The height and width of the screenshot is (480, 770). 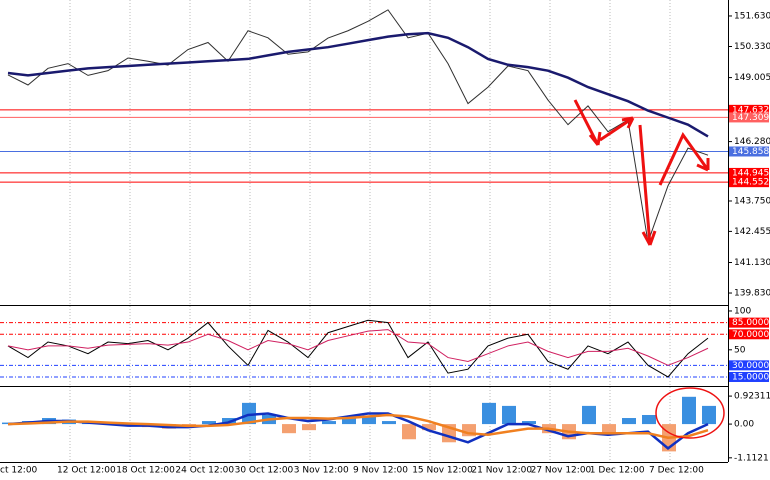 I want to click on level-label: 147.632, so click(x=750, y=110).